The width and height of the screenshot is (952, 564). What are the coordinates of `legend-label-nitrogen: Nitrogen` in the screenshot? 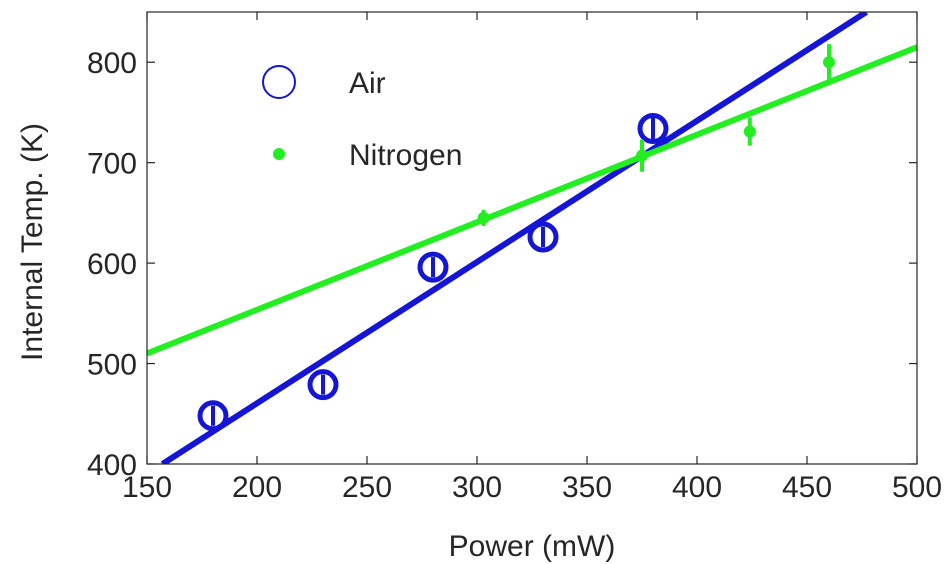 It's located at (405, 155).